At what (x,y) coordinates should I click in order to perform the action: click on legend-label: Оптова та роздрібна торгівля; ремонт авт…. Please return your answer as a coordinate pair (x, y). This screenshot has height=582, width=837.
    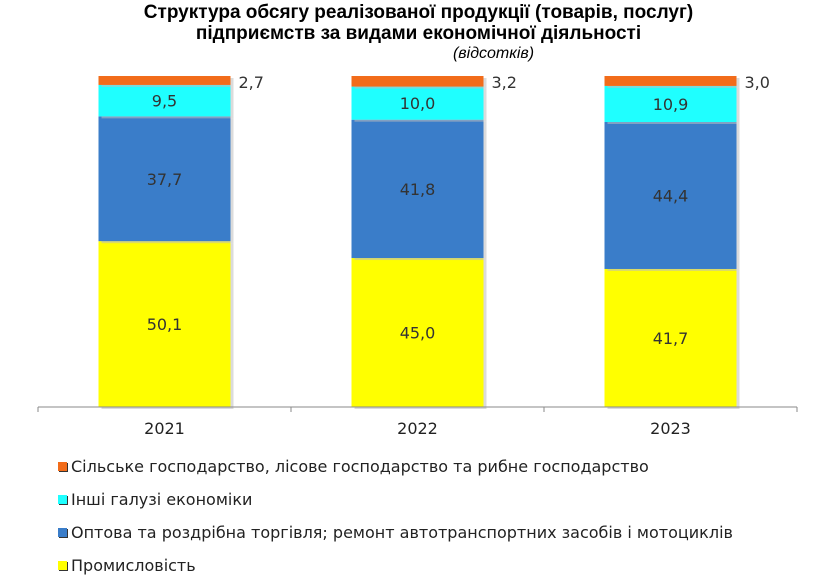
    Looking at the image, I should click on (402, 532).